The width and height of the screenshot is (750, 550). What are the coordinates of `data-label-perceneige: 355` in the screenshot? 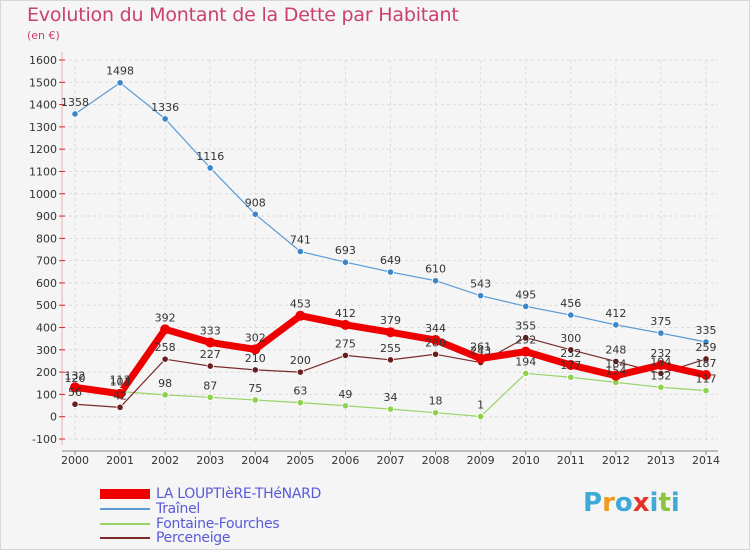 It's located at (525, 326).